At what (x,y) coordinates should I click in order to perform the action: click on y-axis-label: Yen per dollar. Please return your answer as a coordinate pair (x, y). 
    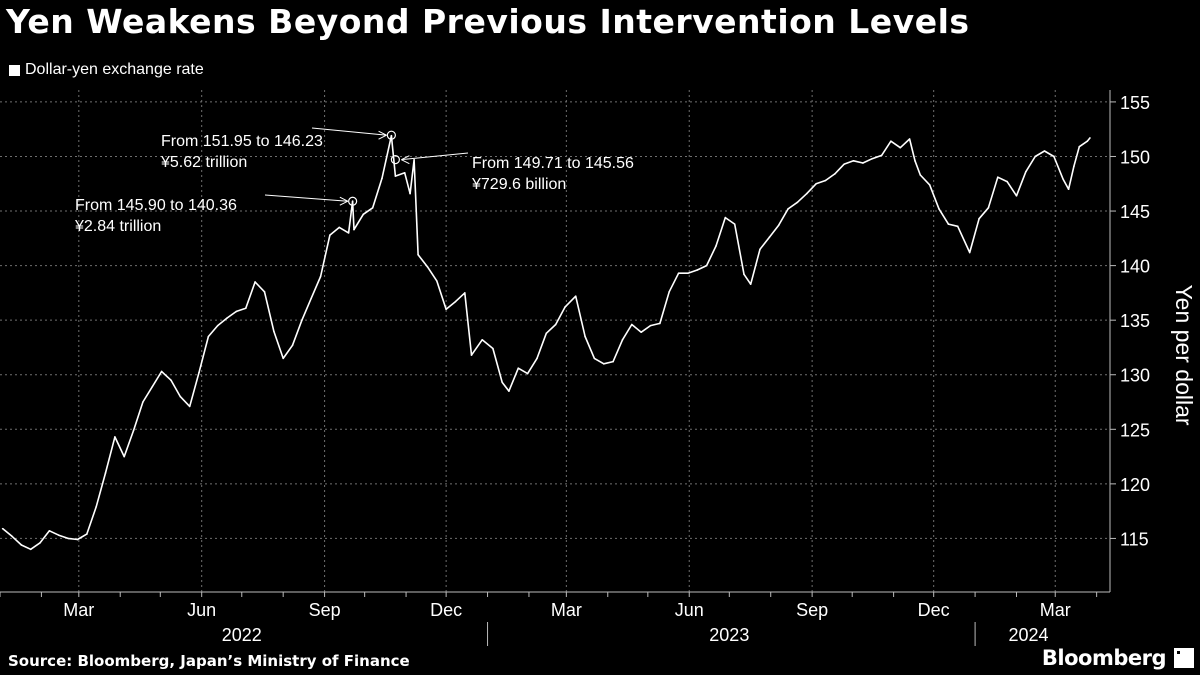
    Looking at the image, I should click on (1184, 354).